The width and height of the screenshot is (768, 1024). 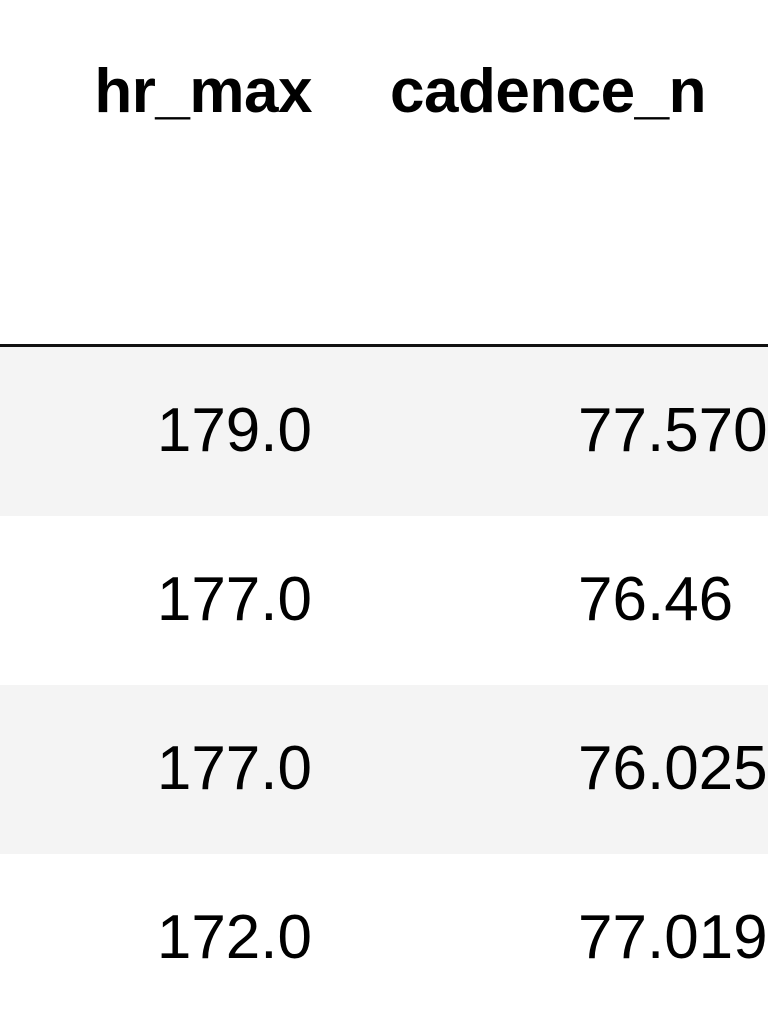 I want to click on column-header-hr-max: hr_max, so click(x=203, y=91).